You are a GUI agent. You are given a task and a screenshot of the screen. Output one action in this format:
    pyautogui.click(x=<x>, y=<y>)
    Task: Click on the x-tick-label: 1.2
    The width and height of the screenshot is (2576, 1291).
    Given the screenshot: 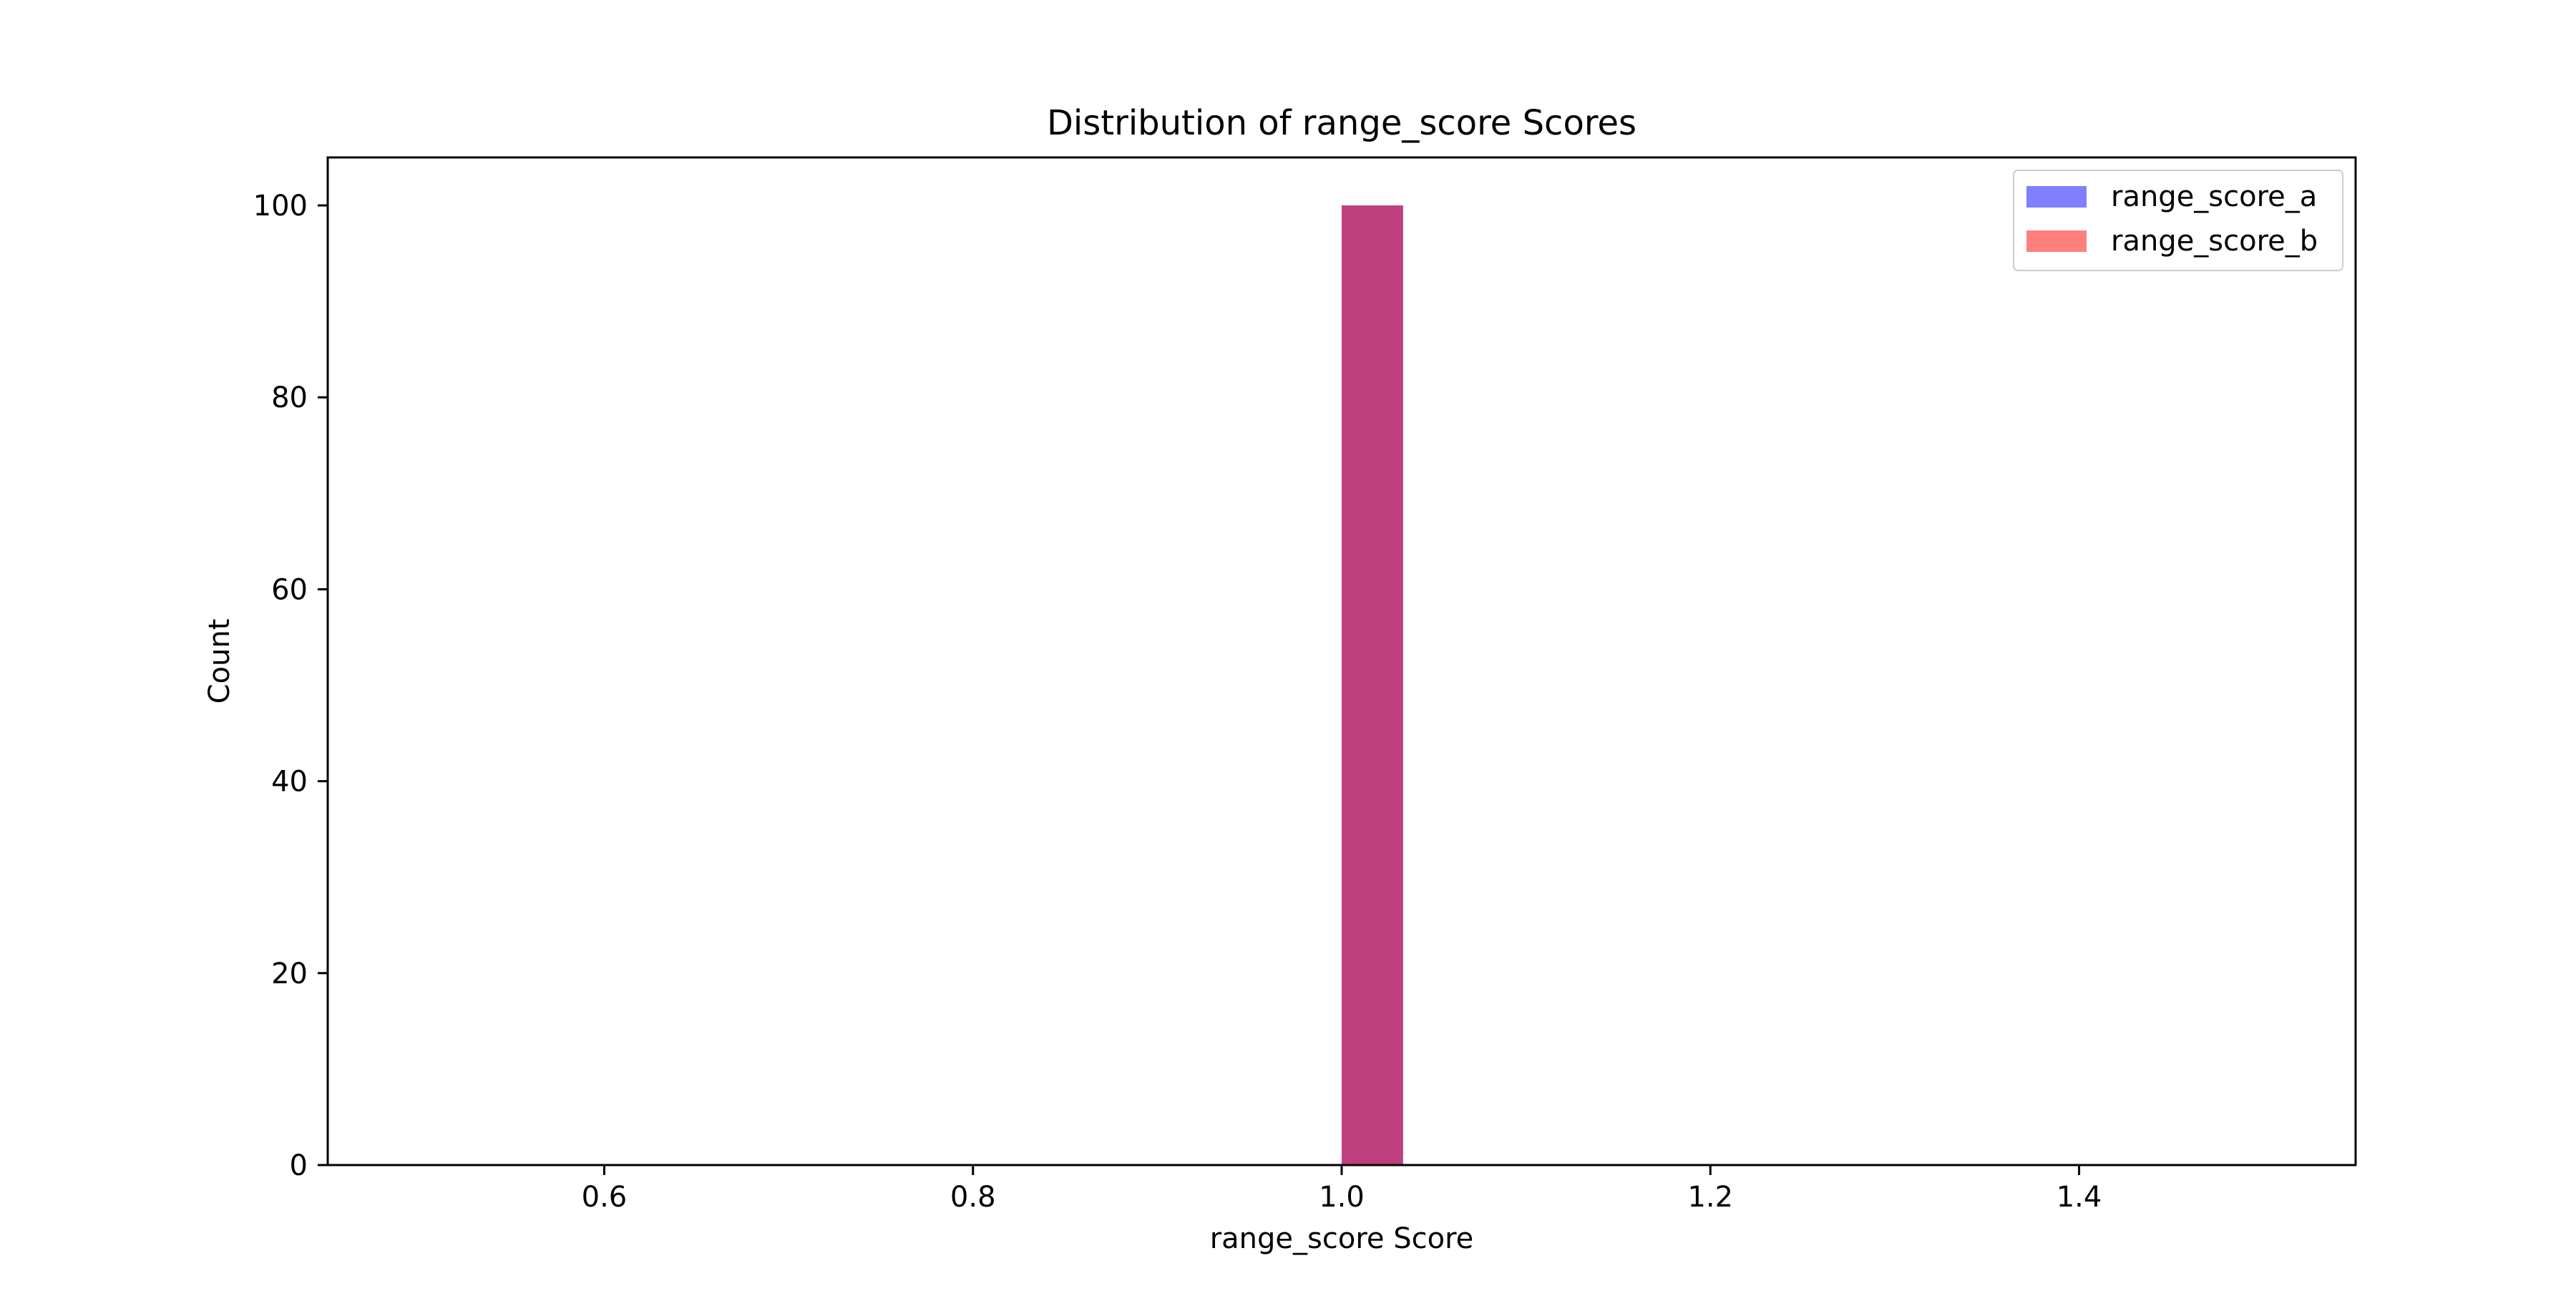 What is the action you would take?
    pyautogui.click(x=1710, y=1197)
    